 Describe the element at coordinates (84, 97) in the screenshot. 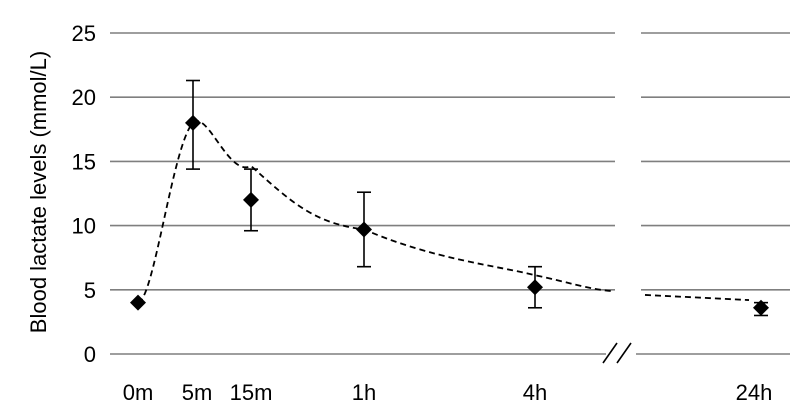

I see `y-tick-label: 20` at that location.